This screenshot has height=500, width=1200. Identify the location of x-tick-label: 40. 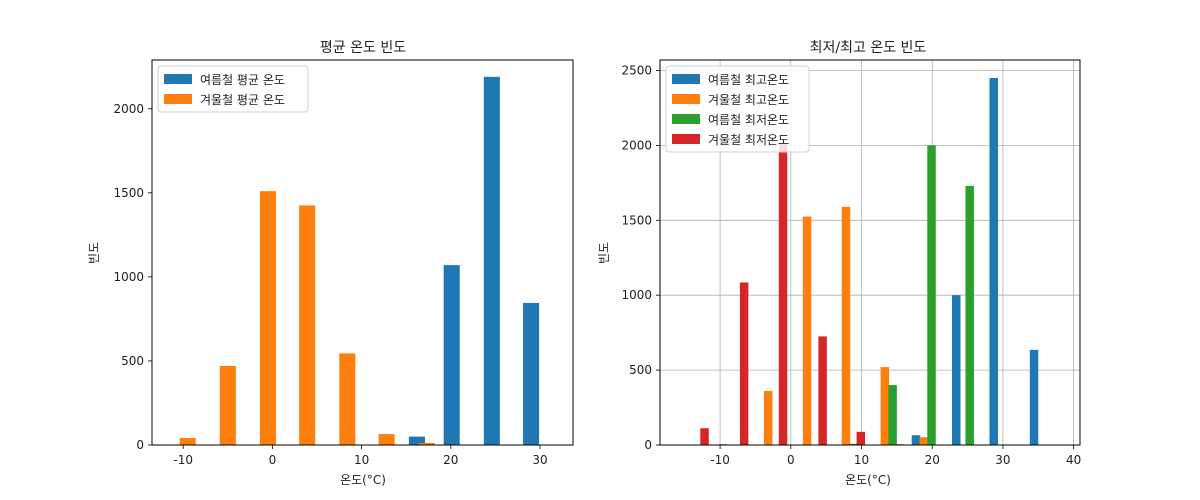
(1073, 460).